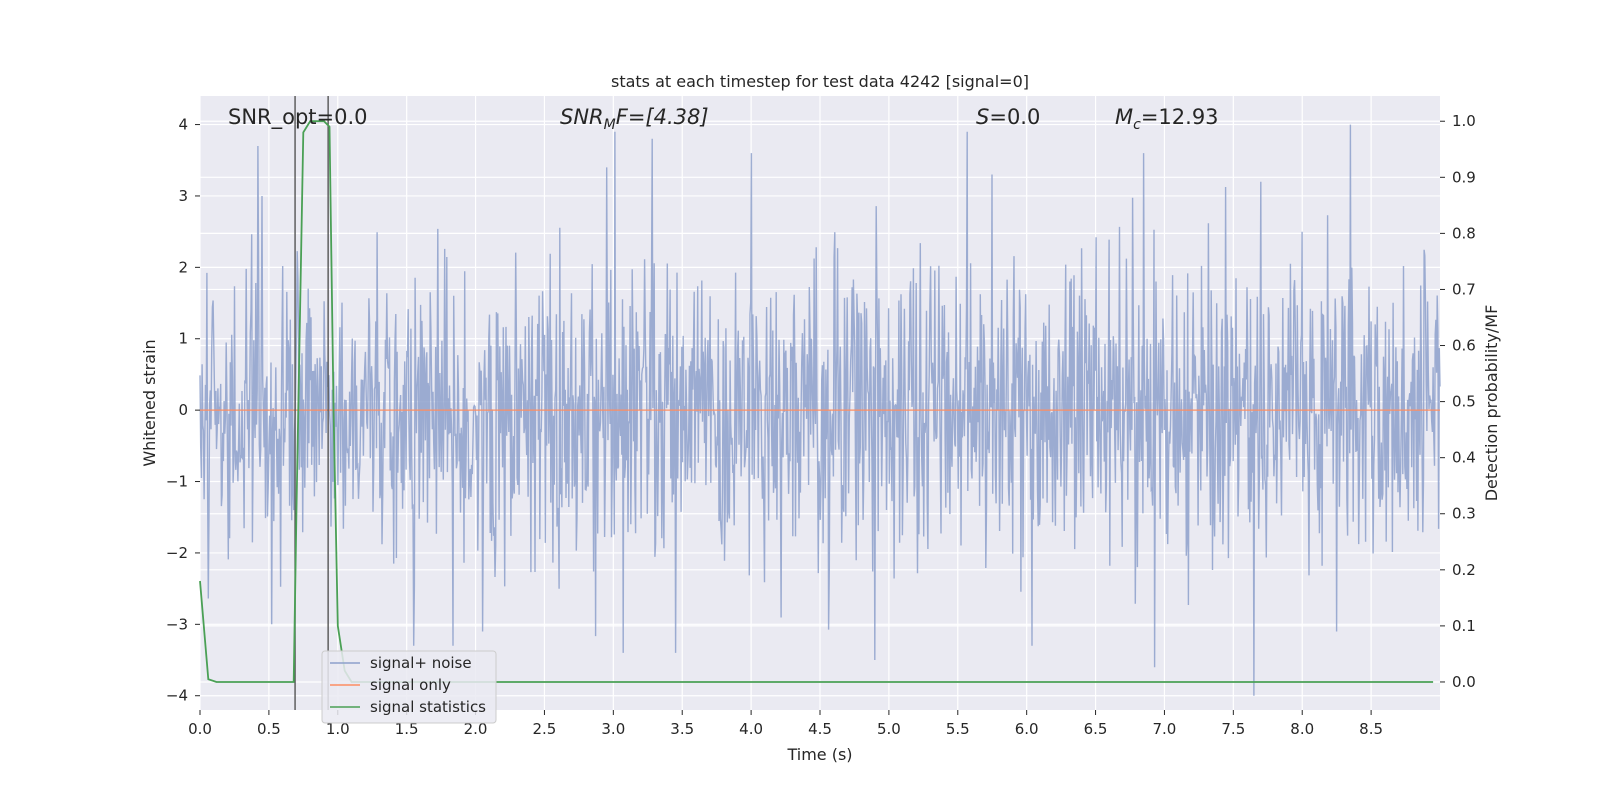 Image resolution: width=1600 pixels, height=800 pixels. Describe the element at coordinates (751, 729) in the screenshot. I see `x-tick-label: 4.0` at that location.